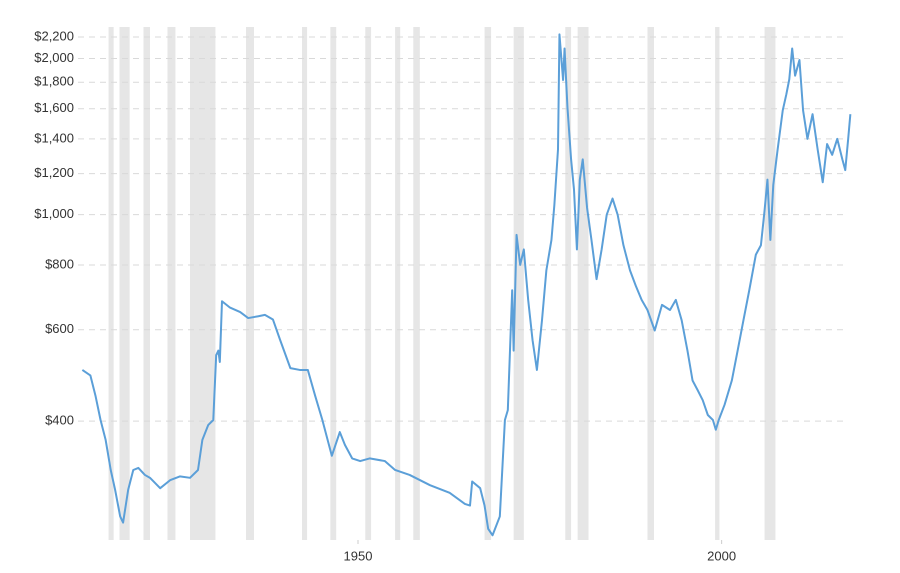  Describe the element at coordinates (54, 137) in the screenshot. I see `y-tick-label: $1,400` at that location.